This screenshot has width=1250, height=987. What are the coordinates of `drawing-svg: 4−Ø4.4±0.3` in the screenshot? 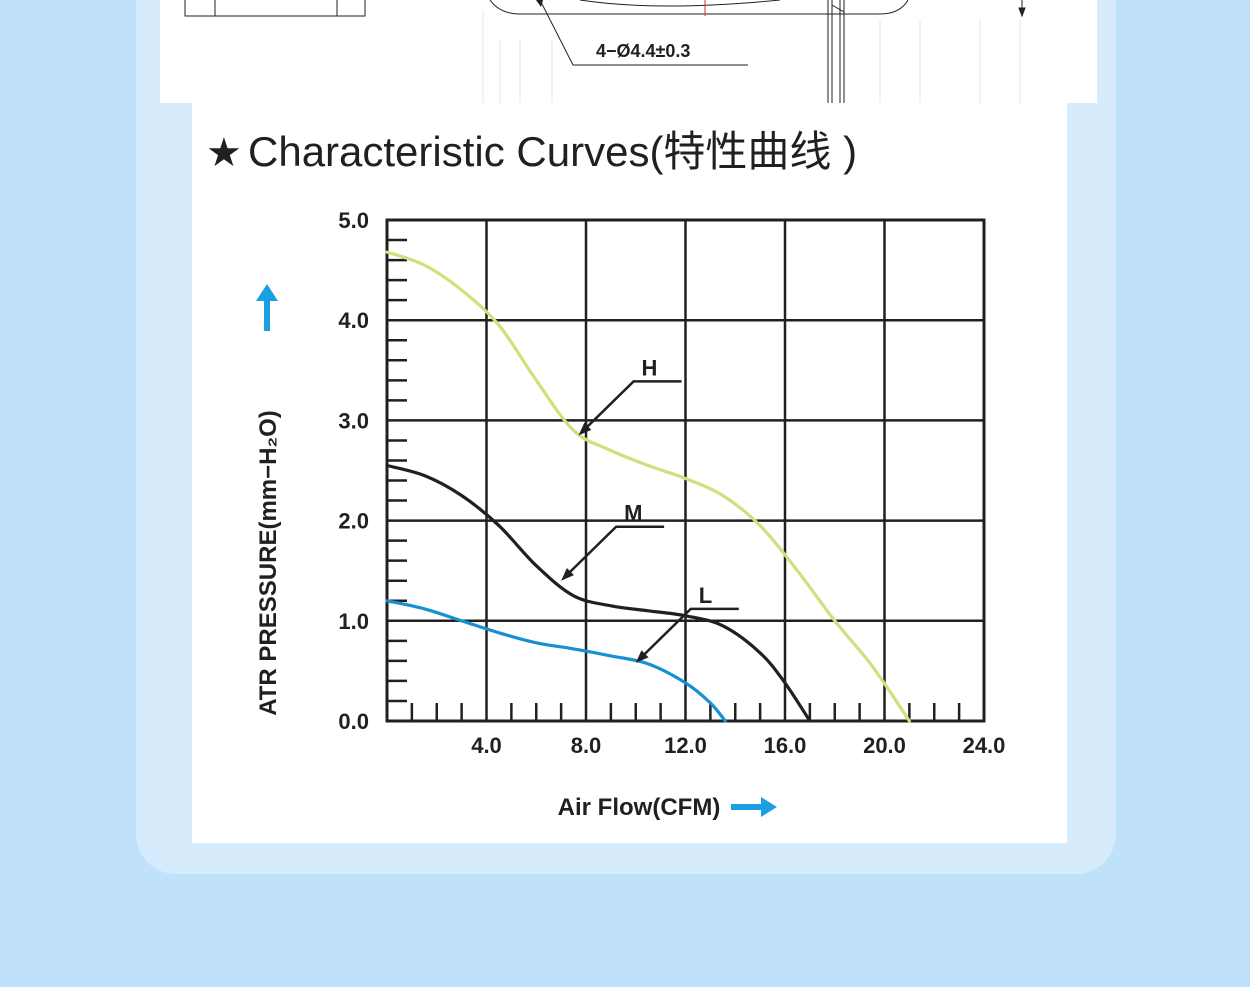 It's located at (605, 51).